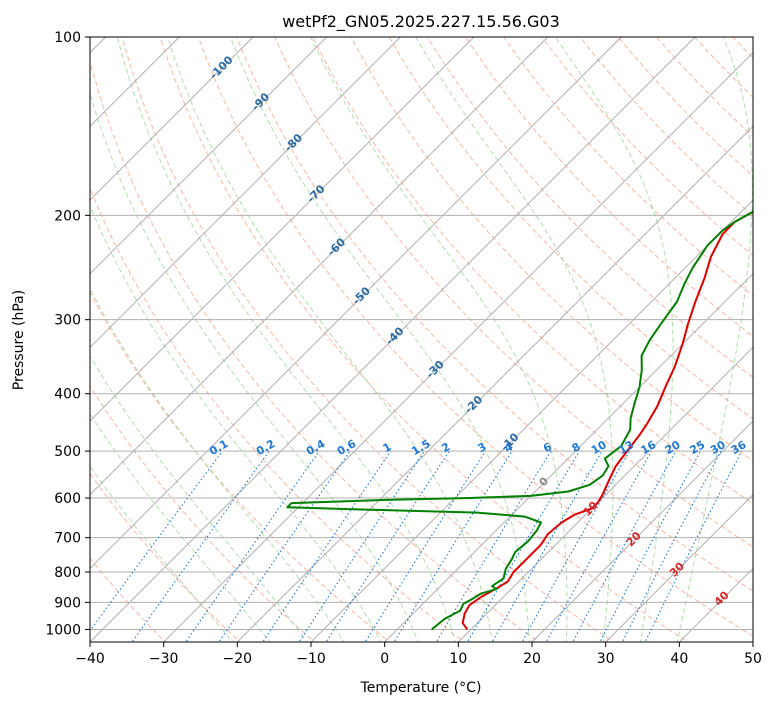 Image resolution: width=775 pixels, height=708 pixels. I want to click on x-axis-label: Temperature (°C), so click(421, 688).